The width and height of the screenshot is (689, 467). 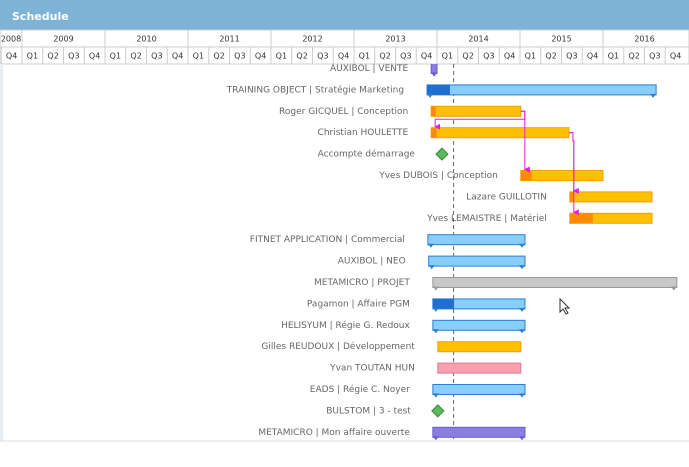 I want to click on year-label: 2014, so click(x=478, y=39).